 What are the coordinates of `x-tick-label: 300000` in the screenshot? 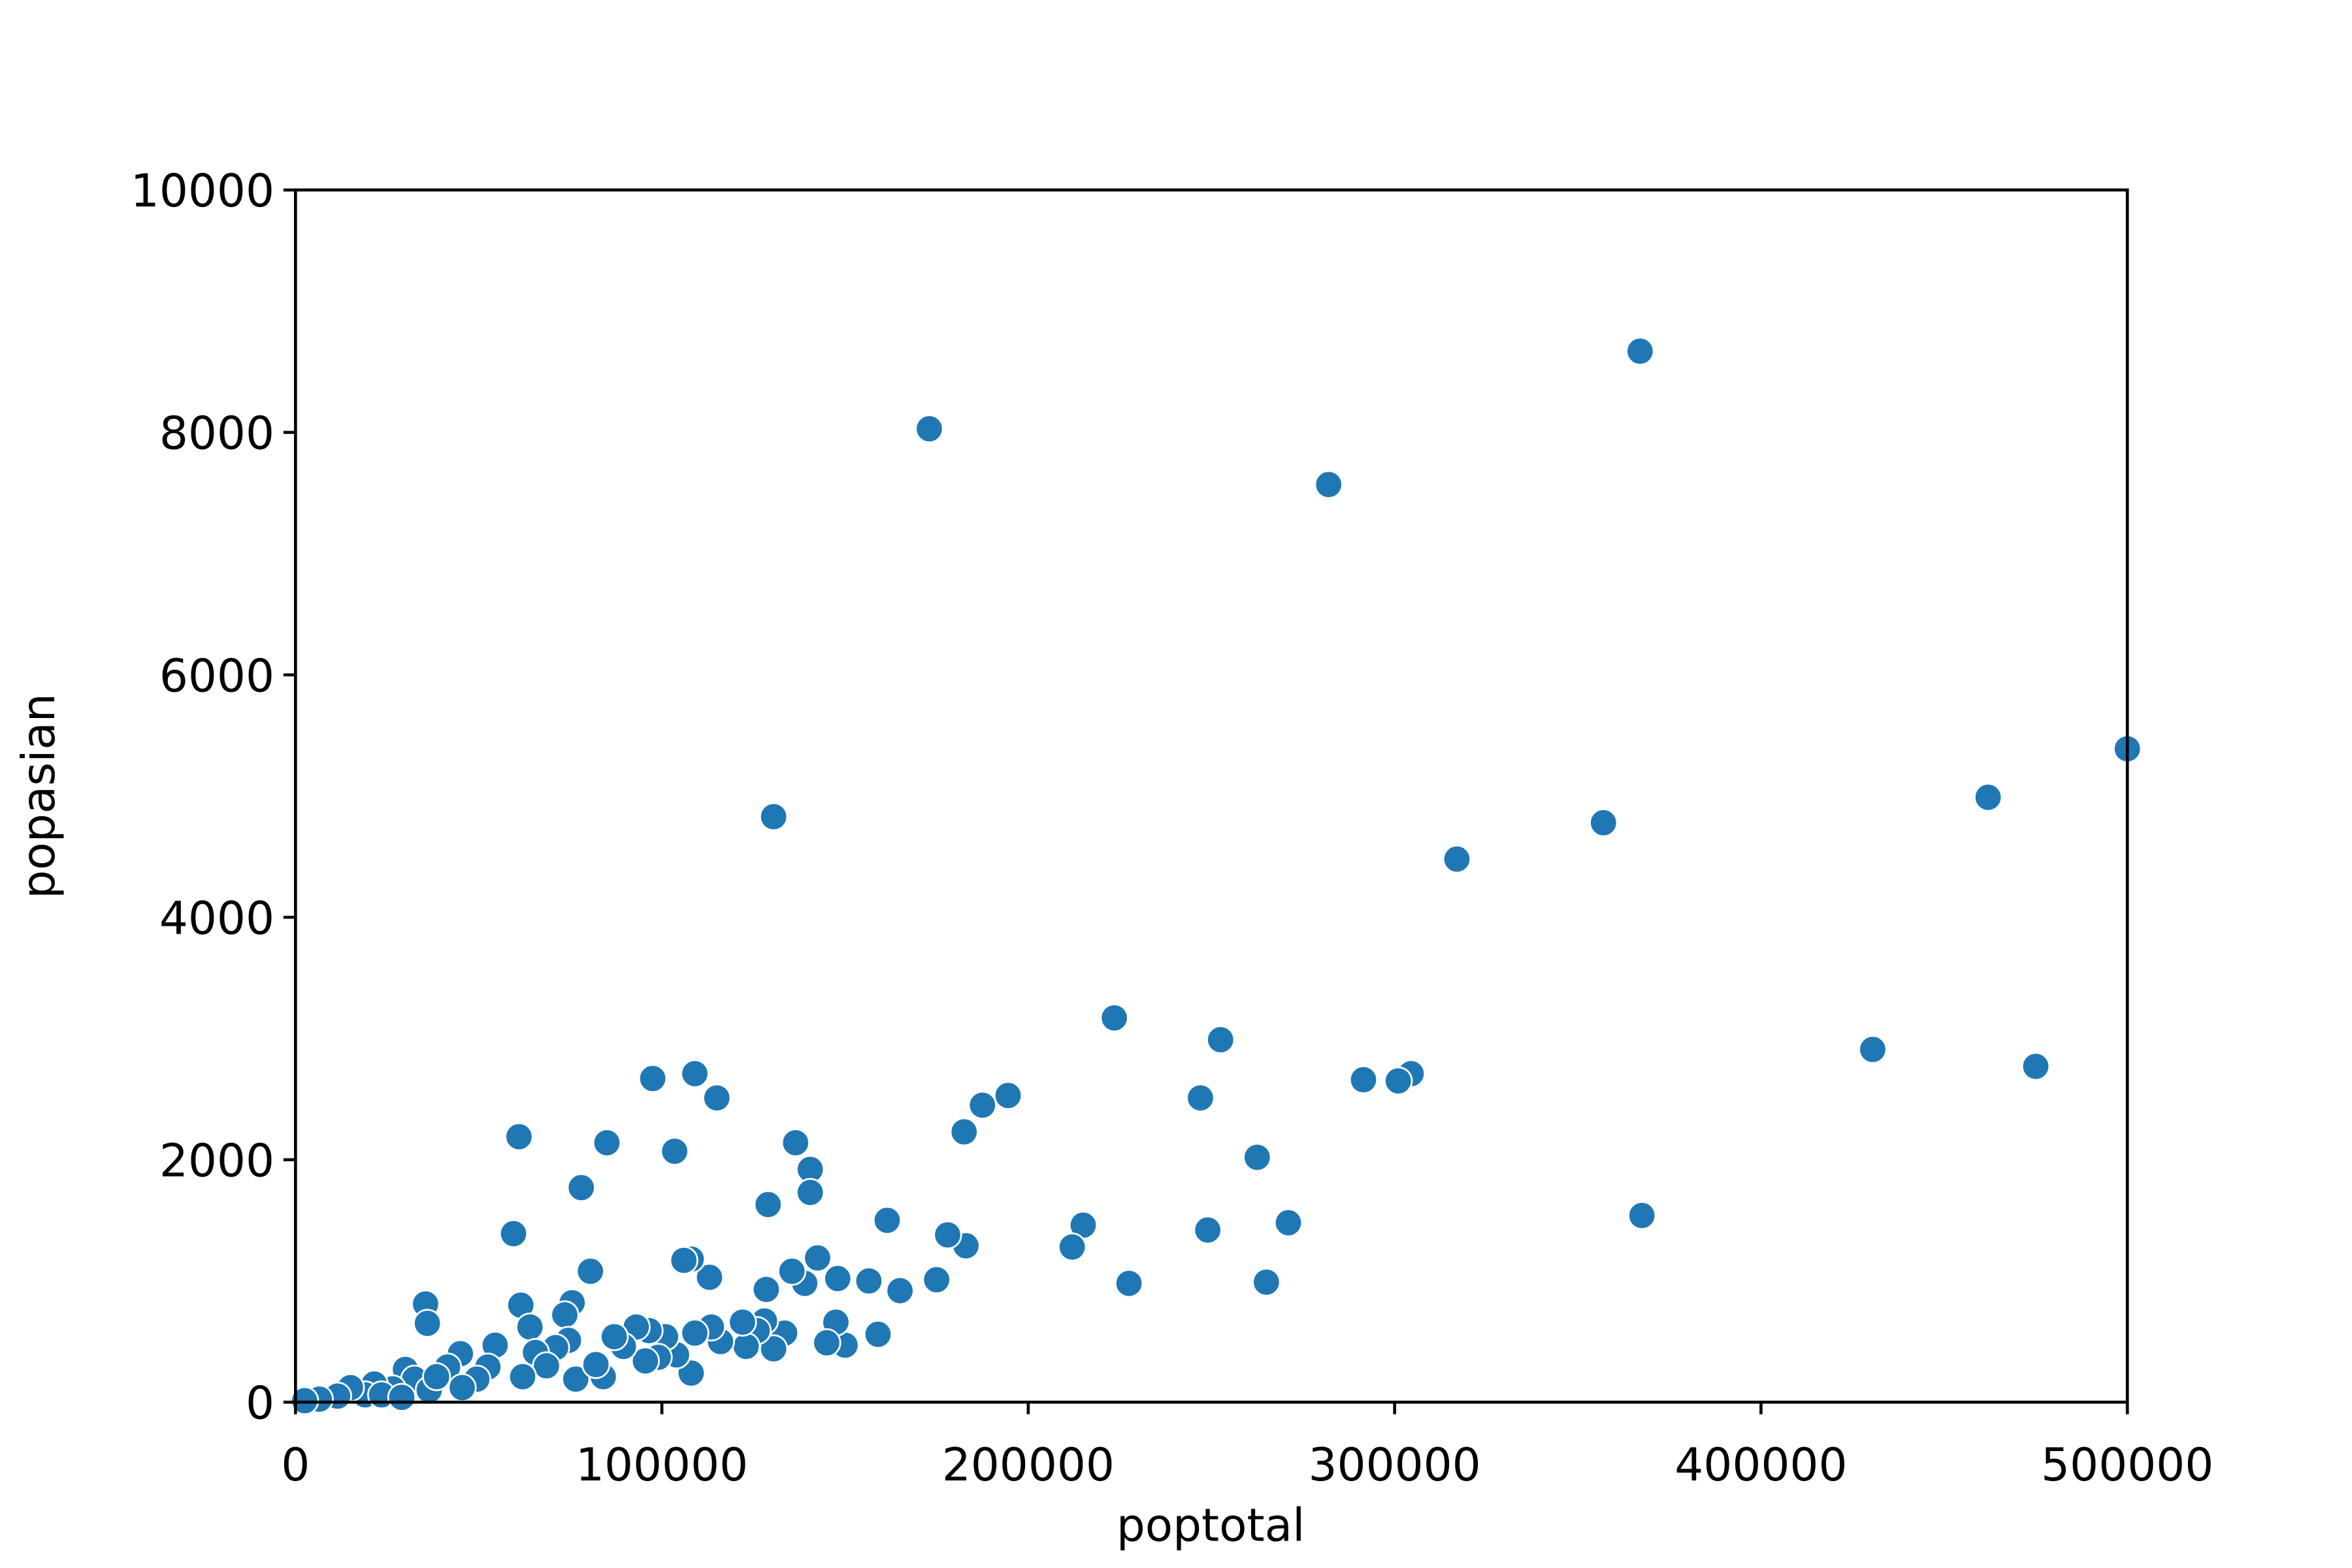 It's located at (1394, 1465).